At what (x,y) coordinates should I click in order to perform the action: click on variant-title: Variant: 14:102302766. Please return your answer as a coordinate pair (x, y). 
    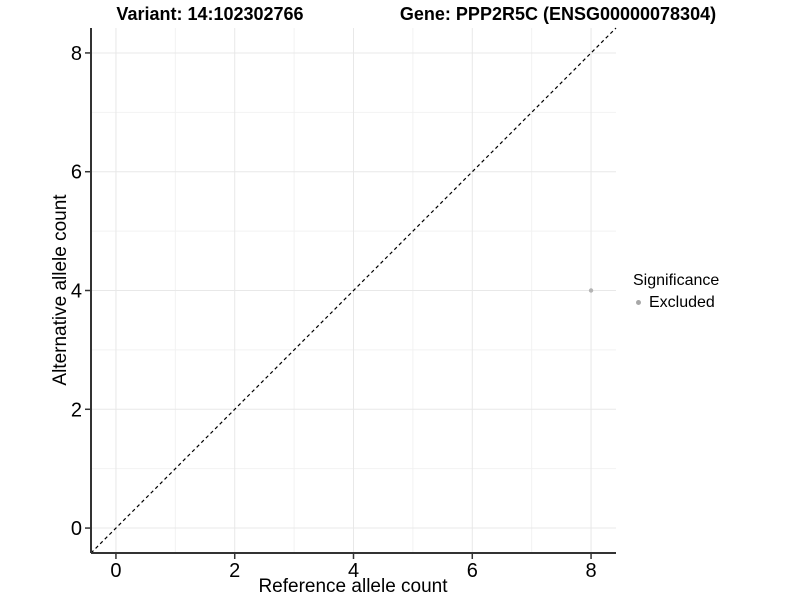
    Looking at the image, I should click on (210, 14).